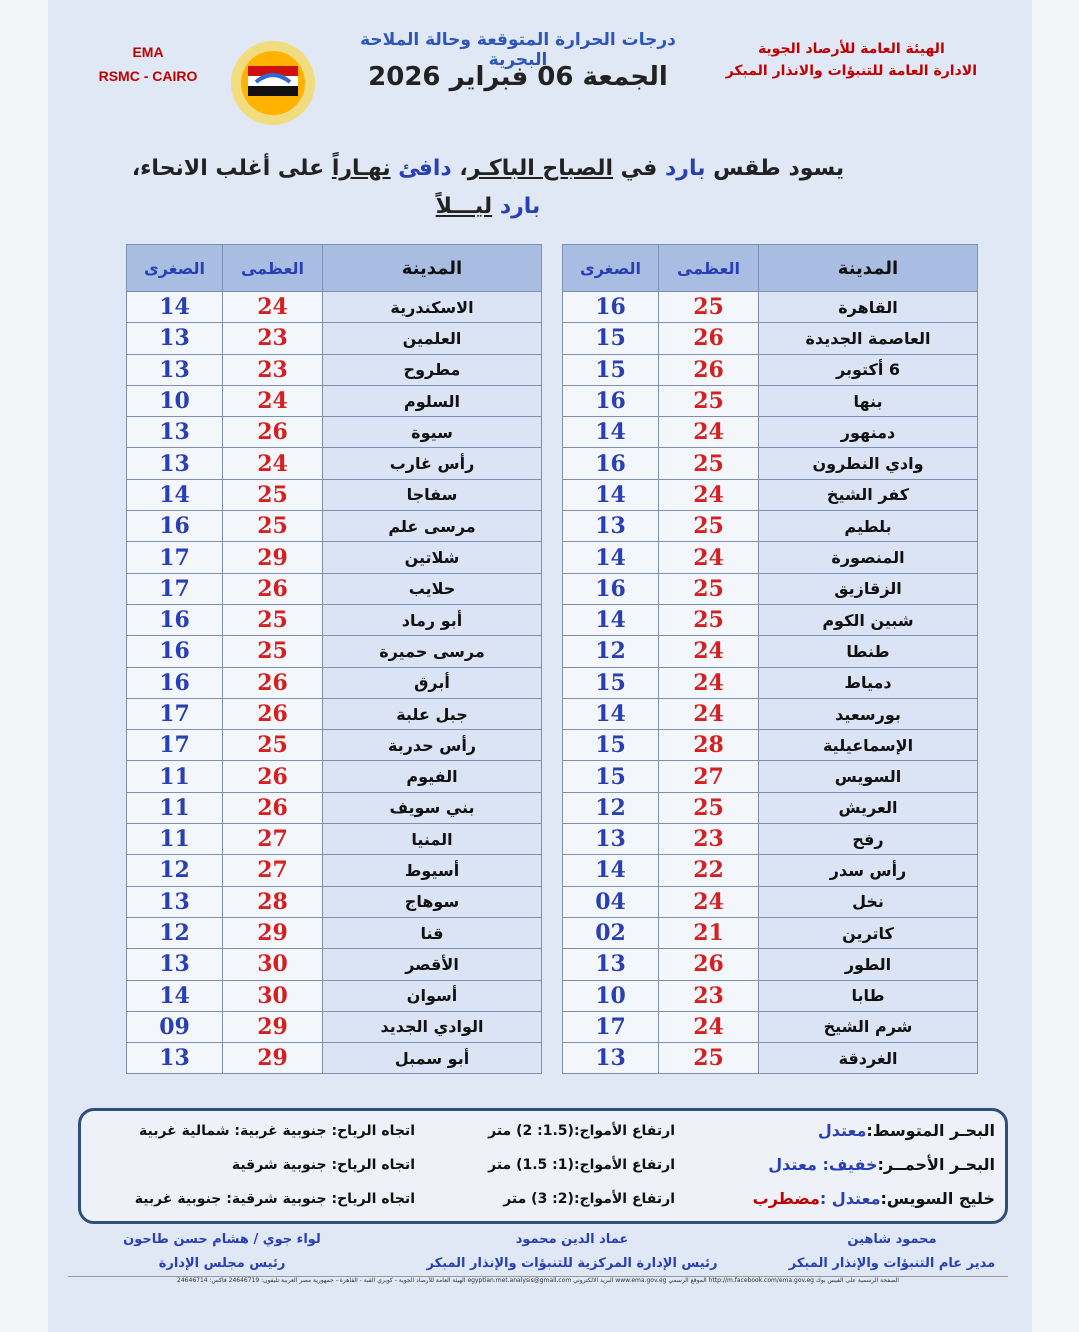  I want to click on sea-state: البحـر المتوسط:معتدل, so click(906, 1130).